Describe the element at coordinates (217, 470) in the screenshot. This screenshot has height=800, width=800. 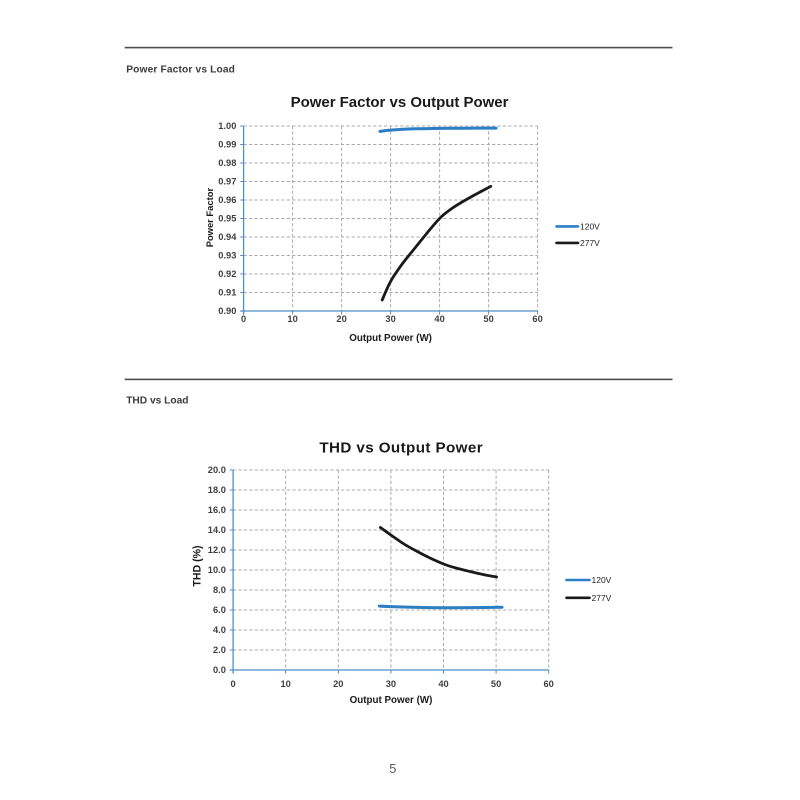
I see `svg-text: 20.0` at that location.